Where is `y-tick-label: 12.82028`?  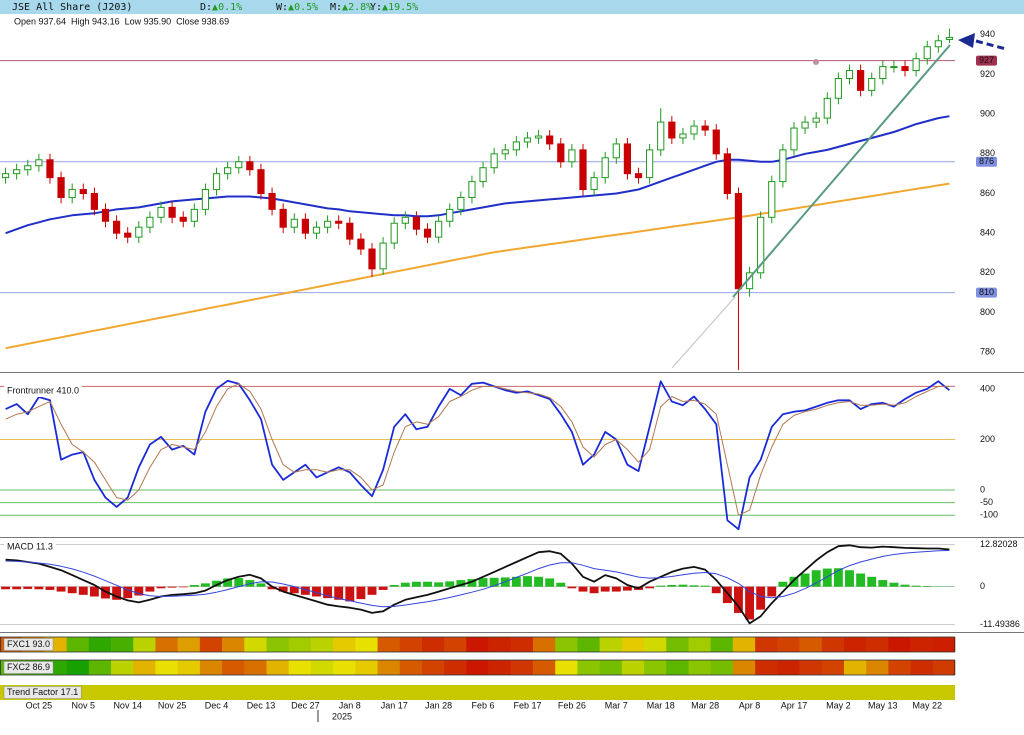
y-tick-label: 12.82028 is located at coordinates (999, 544).